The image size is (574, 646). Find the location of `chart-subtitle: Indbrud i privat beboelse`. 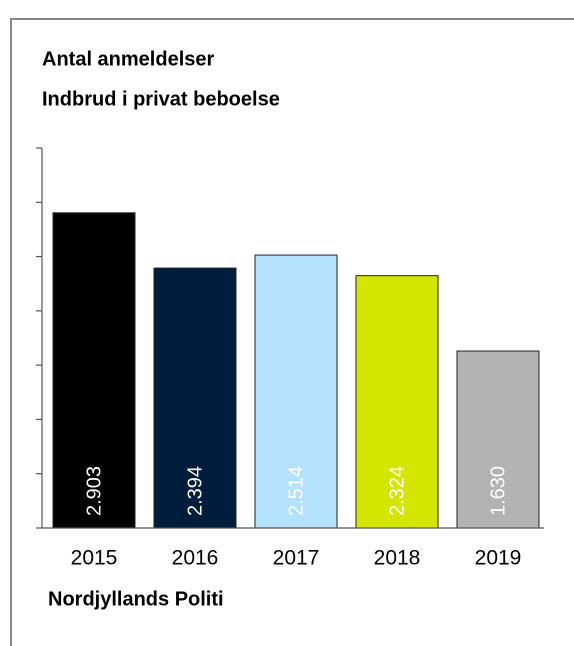

chart-subtitle: Indbrud i privat beboelse is located at coordinates (161, 99).